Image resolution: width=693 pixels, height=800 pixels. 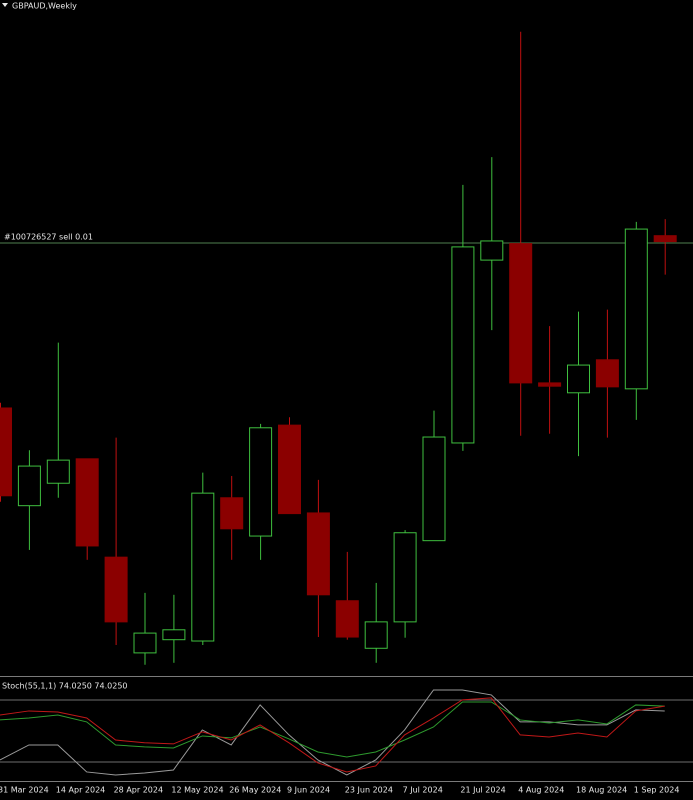 I want to click on x-tick-label: 12 May 2024, so click(x=197, y=790).